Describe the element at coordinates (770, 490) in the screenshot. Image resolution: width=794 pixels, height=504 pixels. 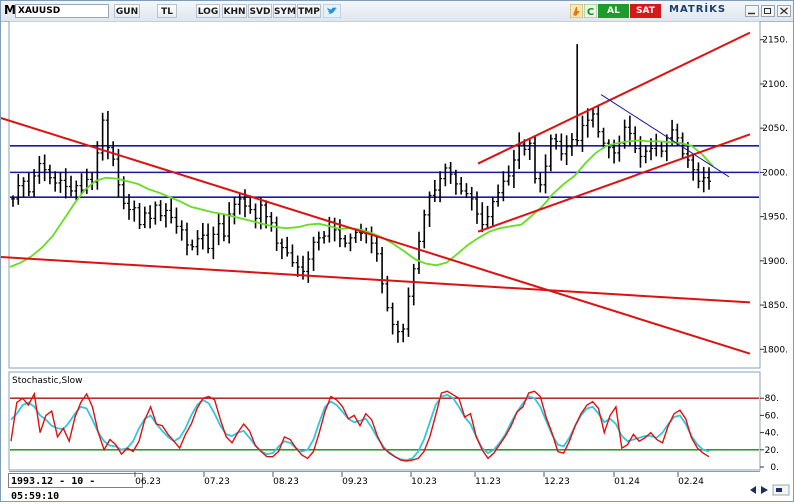
I see `scroll-controls` at that location.